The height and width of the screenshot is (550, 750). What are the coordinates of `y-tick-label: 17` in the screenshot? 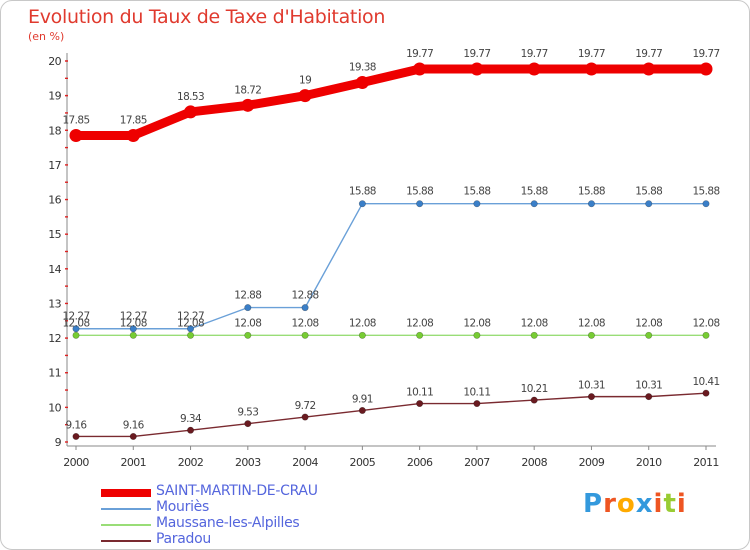 It's located at (54, 165).